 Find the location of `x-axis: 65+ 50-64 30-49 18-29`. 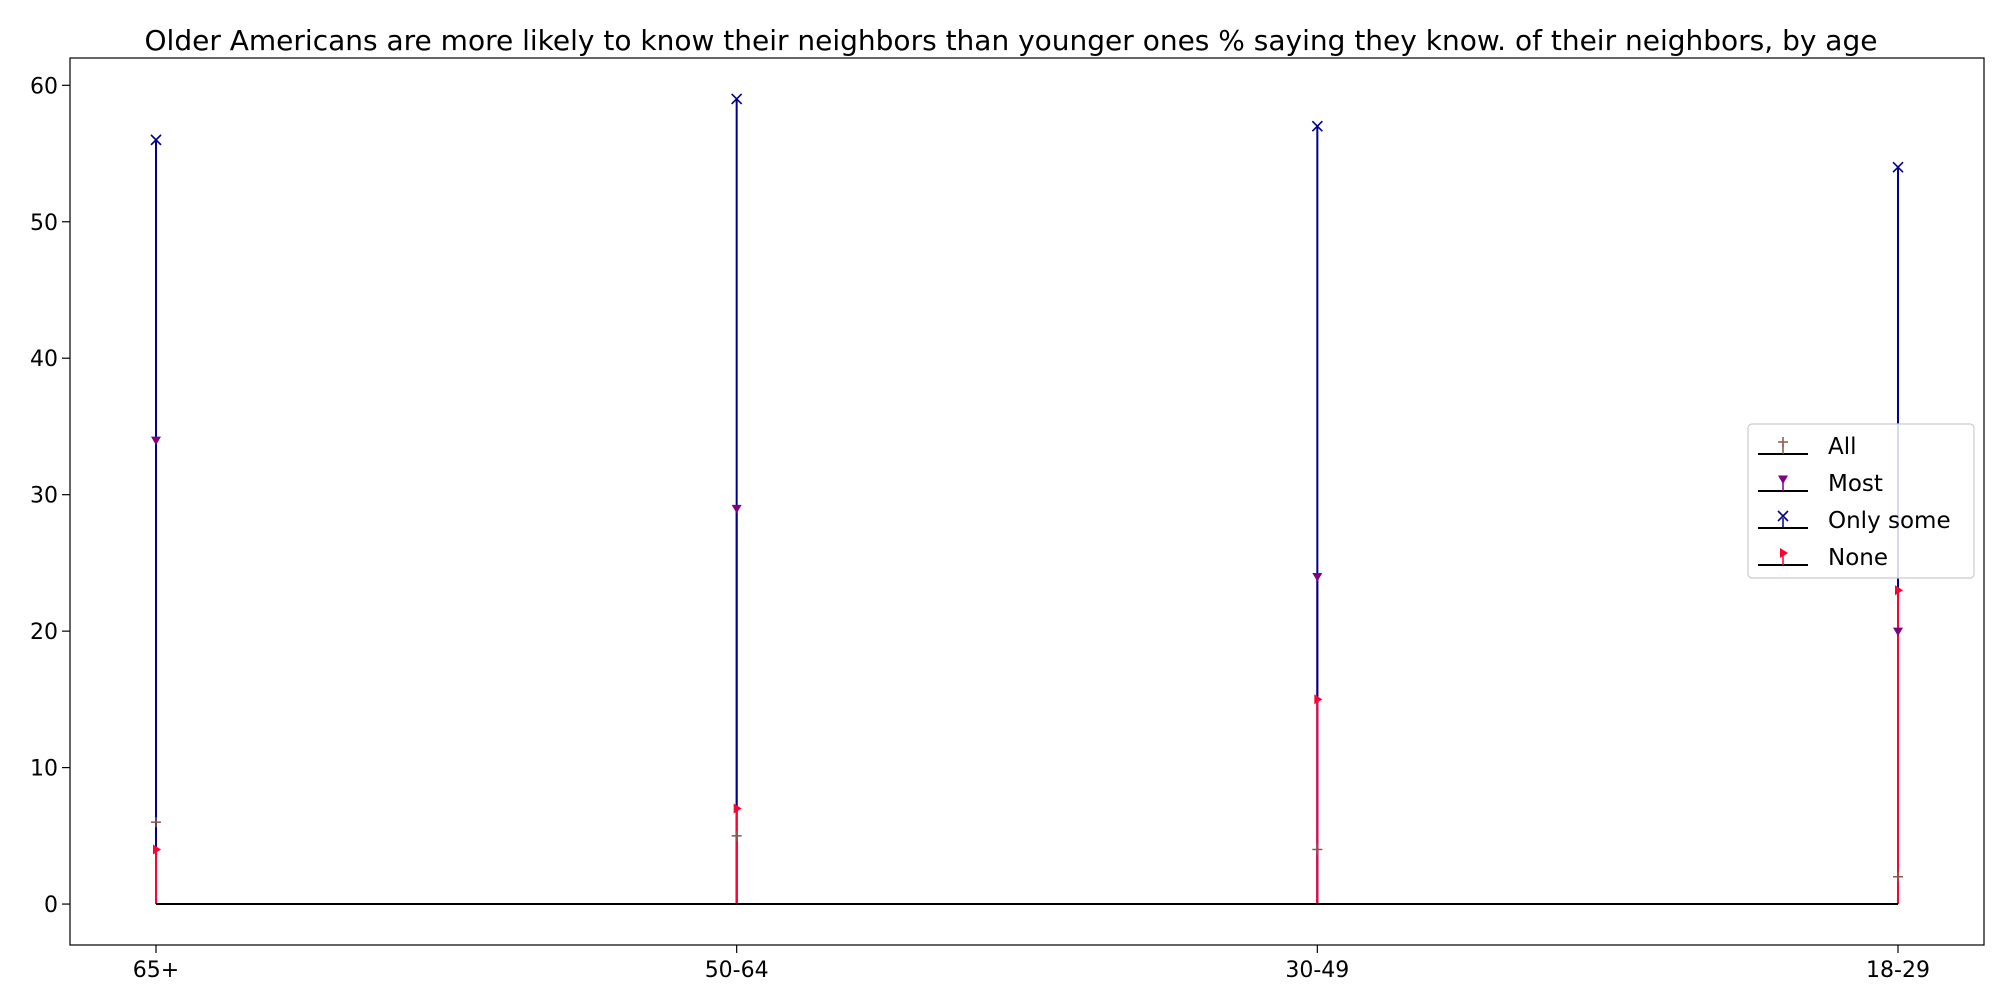

x-axis: 65+ 50-64 30-49 18-29 is located at coordinates (1031, 964).